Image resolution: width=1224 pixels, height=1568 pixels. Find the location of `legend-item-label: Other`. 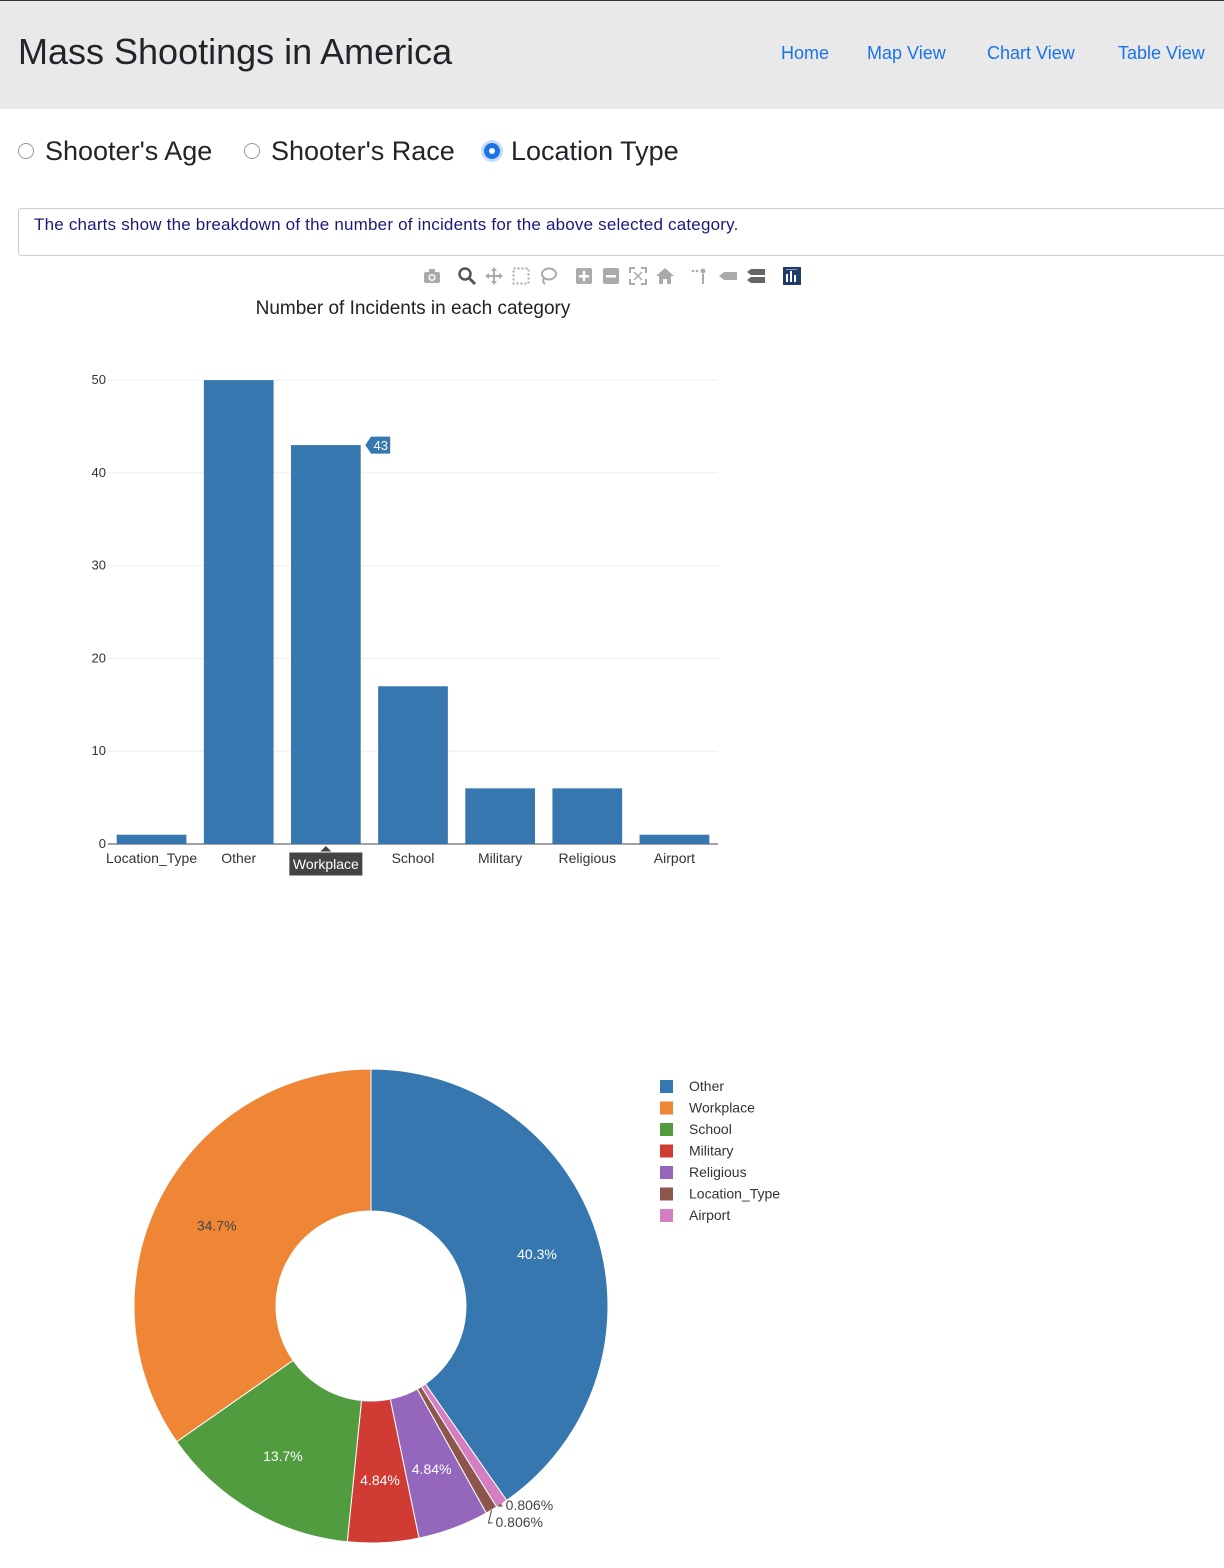

legend-item-label: Other is located at coordinates (706, 1086).